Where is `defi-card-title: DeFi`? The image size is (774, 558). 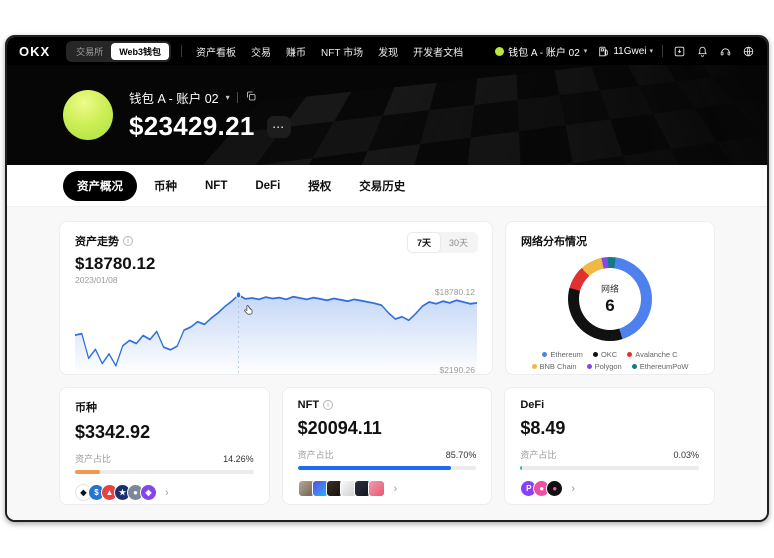
defi-card-title: DeFi is located at coordinates (532, 405).